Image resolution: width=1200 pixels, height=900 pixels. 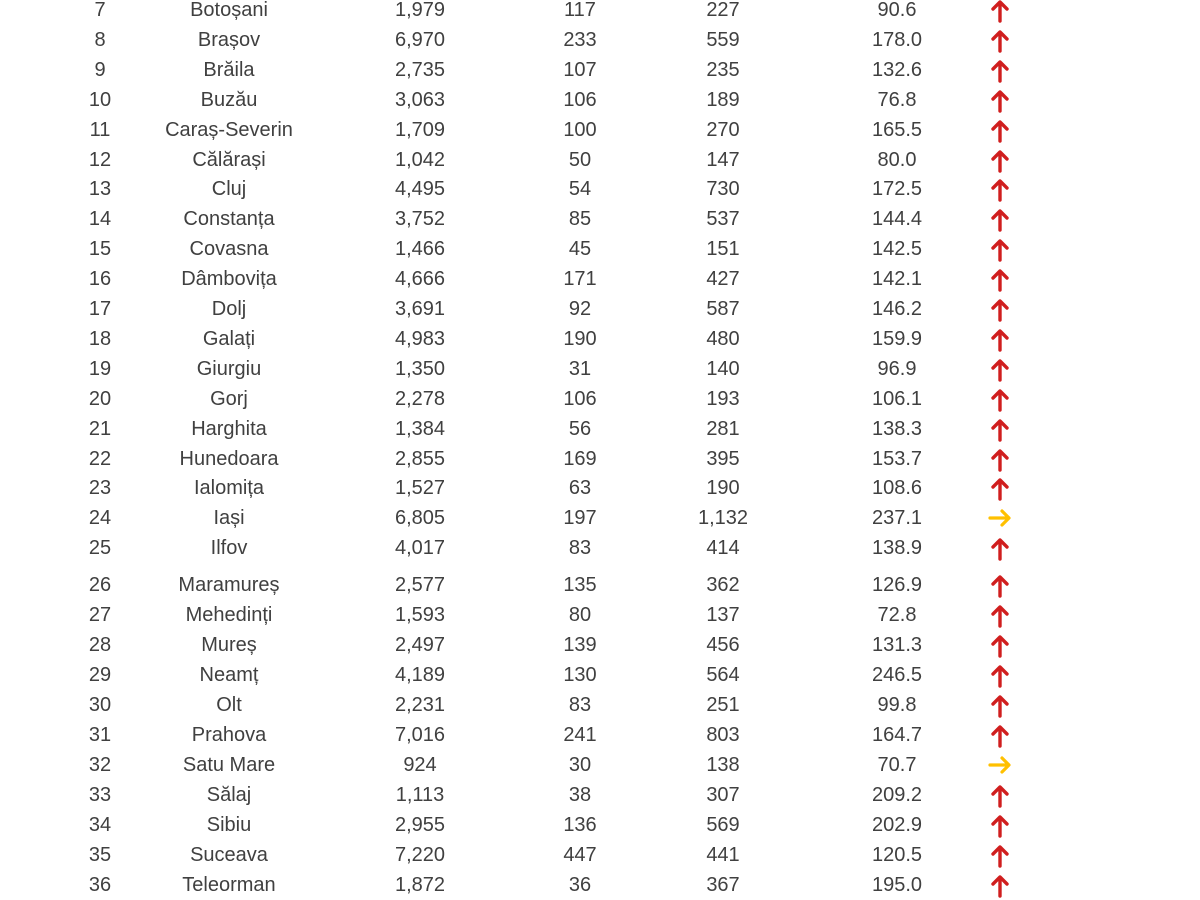 I want to click on value-total: 6,805, so click(x=420, y=518).